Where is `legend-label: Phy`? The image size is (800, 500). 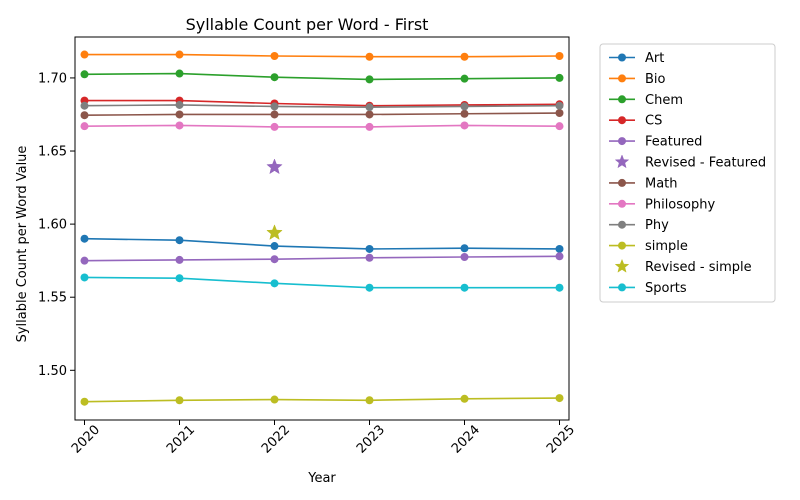 legend-label: Phy is located at coordinates (657, 225).